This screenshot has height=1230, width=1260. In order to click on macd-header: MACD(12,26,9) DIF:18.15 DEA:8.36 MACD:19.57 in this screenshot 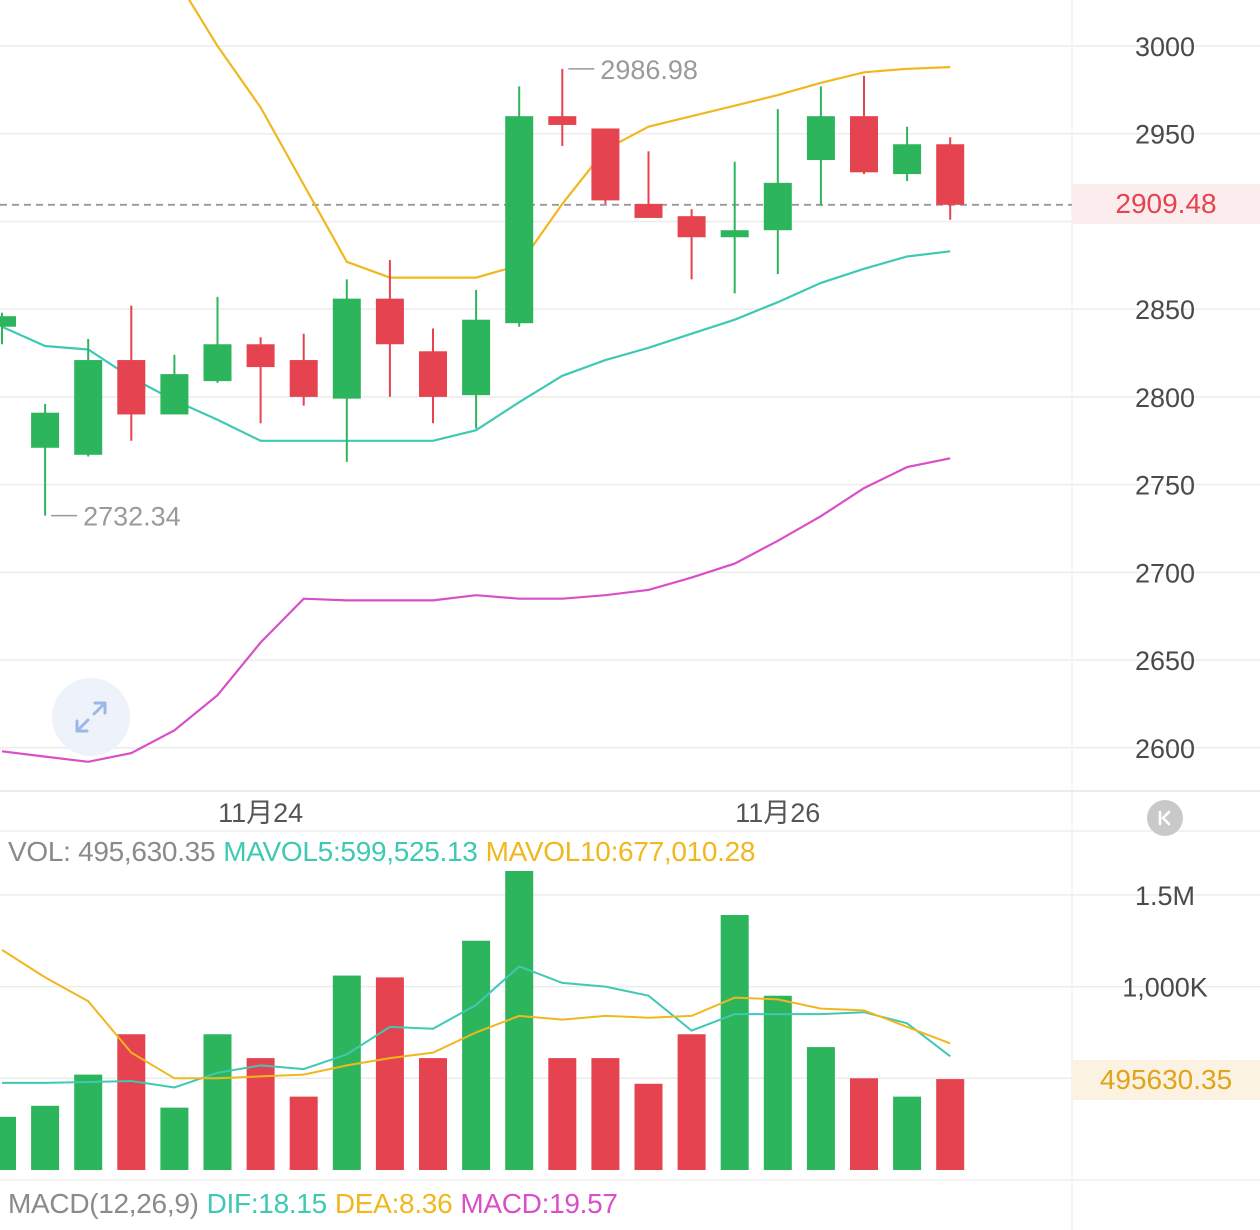, I will do `click(317, 1204)`.